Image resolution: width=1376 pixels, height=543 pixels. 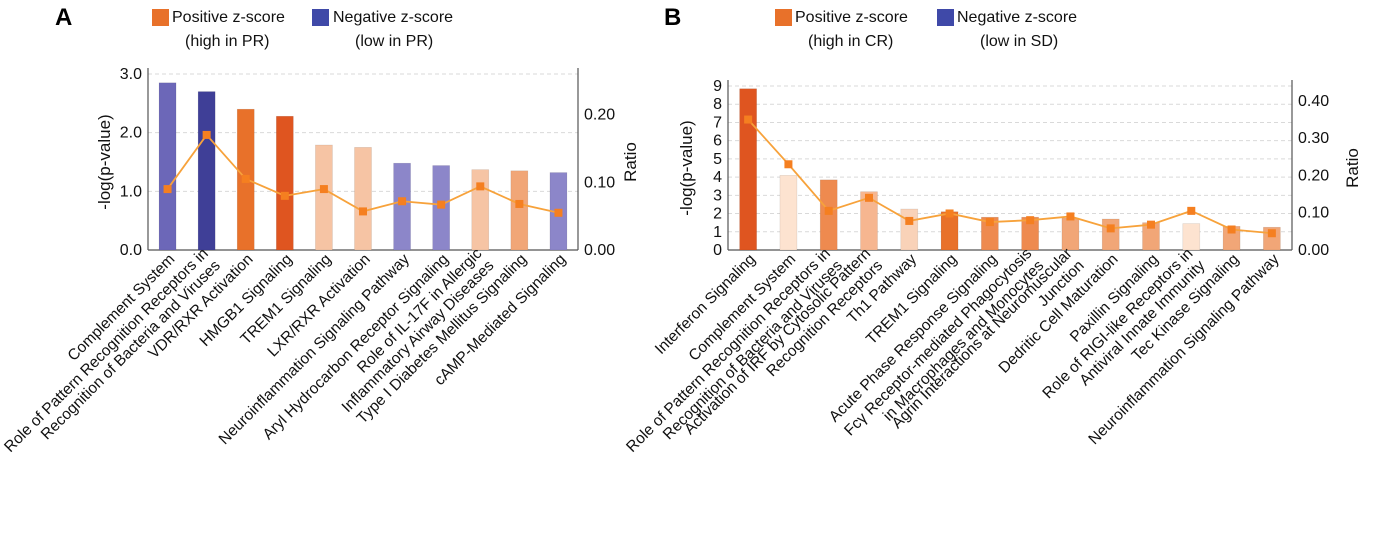 I want to click on y2-tick-label: 0.30, so click(x=1313, y=138).